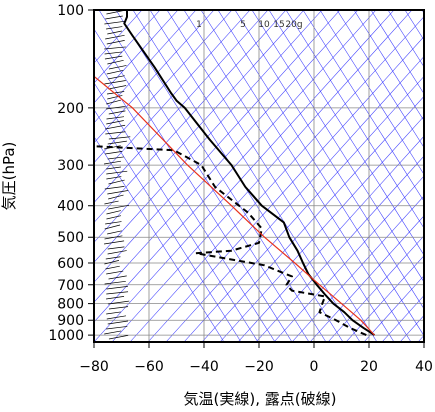  Describe the element at coordinates (70, 264) in the screenshot. I see `y-tick-label: 600` at that location.